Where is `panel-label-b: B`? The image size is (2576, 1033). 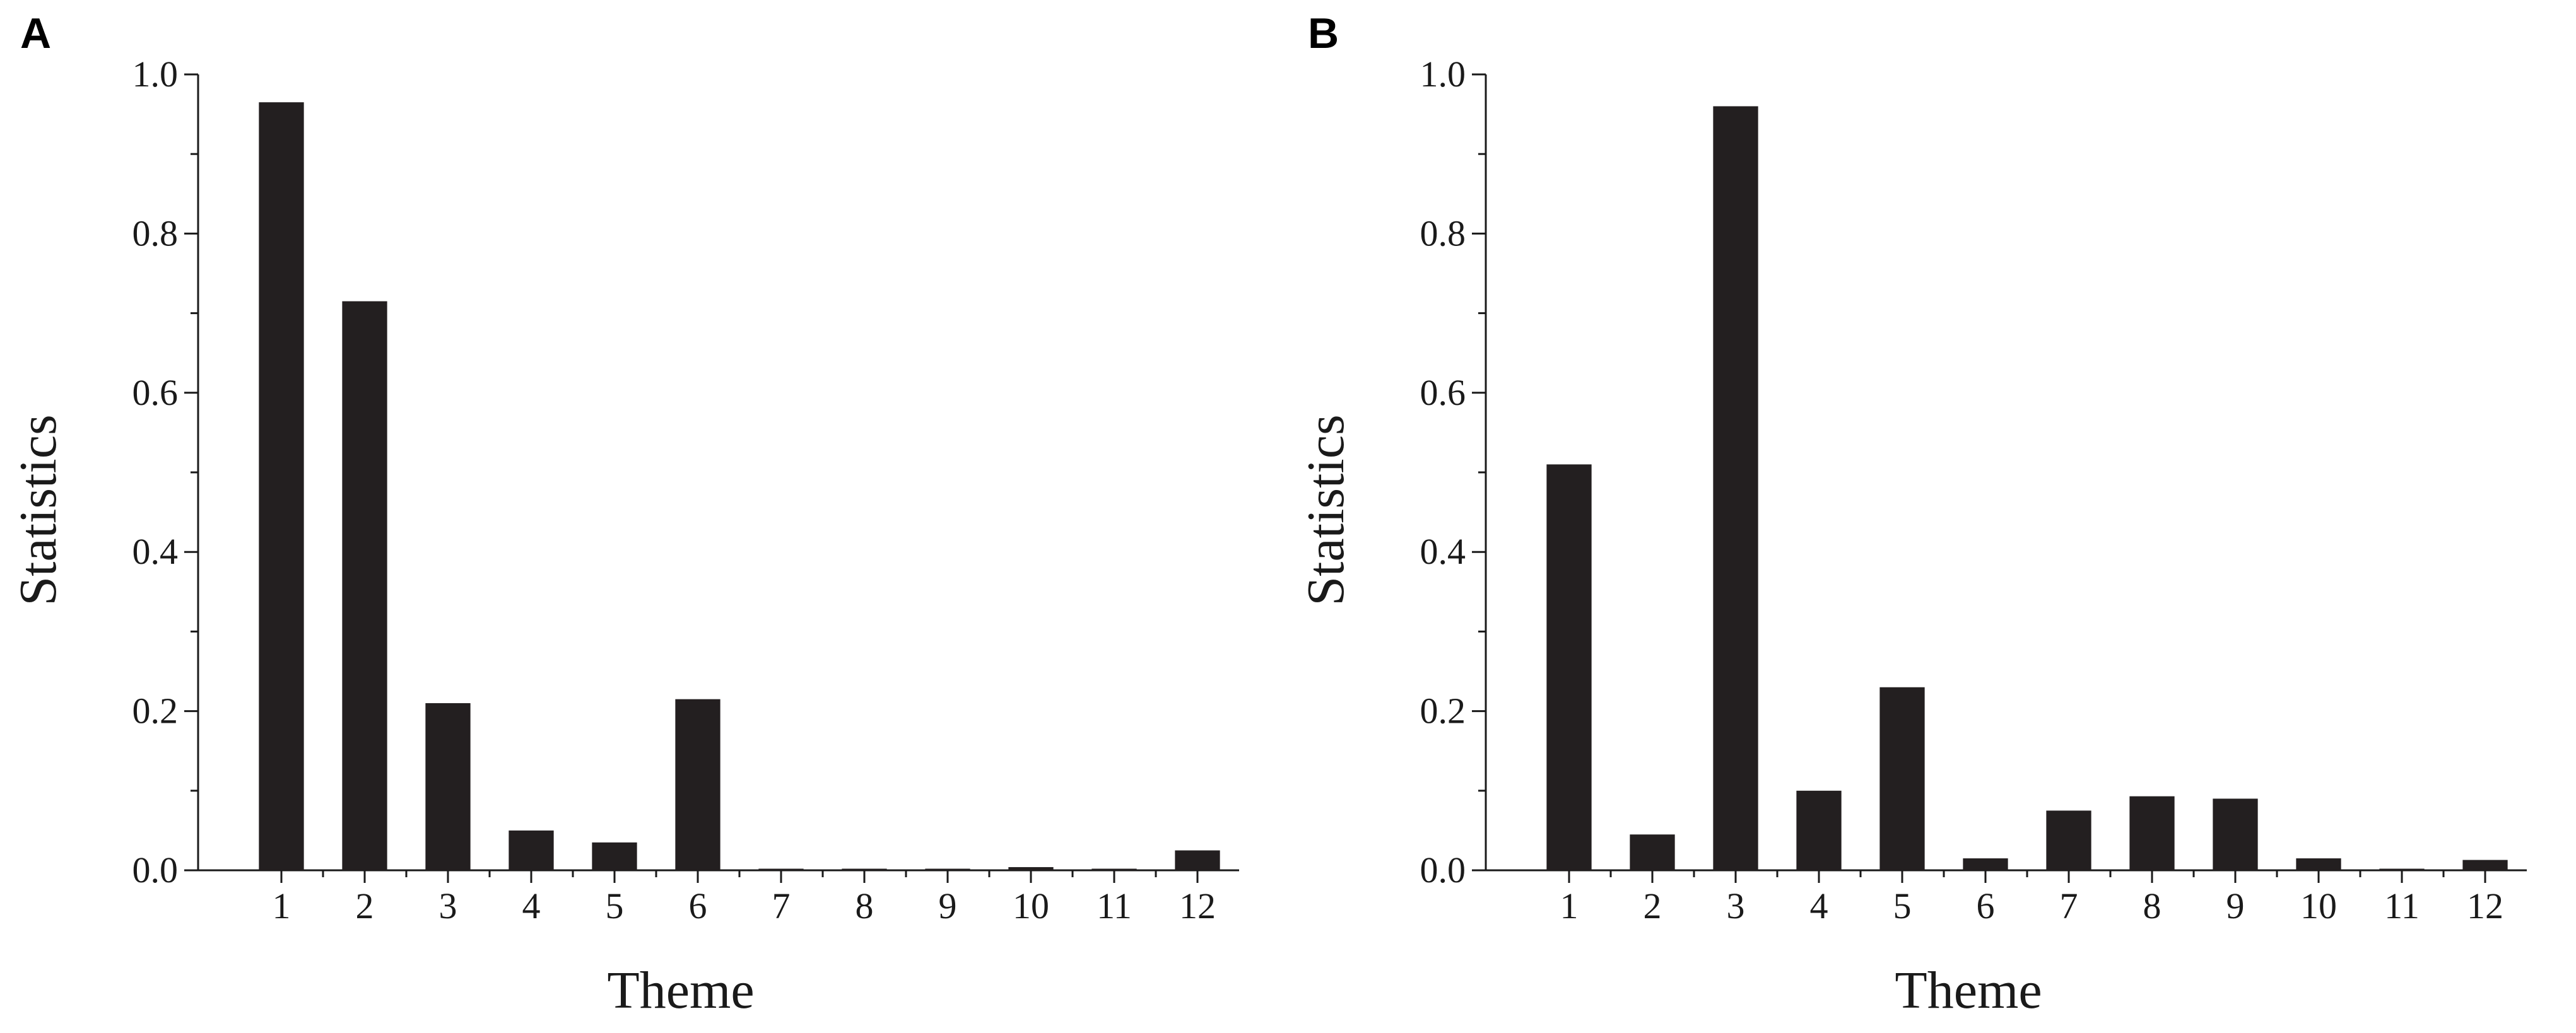 panel-label-b: B is located at coordinates (1323, 33).